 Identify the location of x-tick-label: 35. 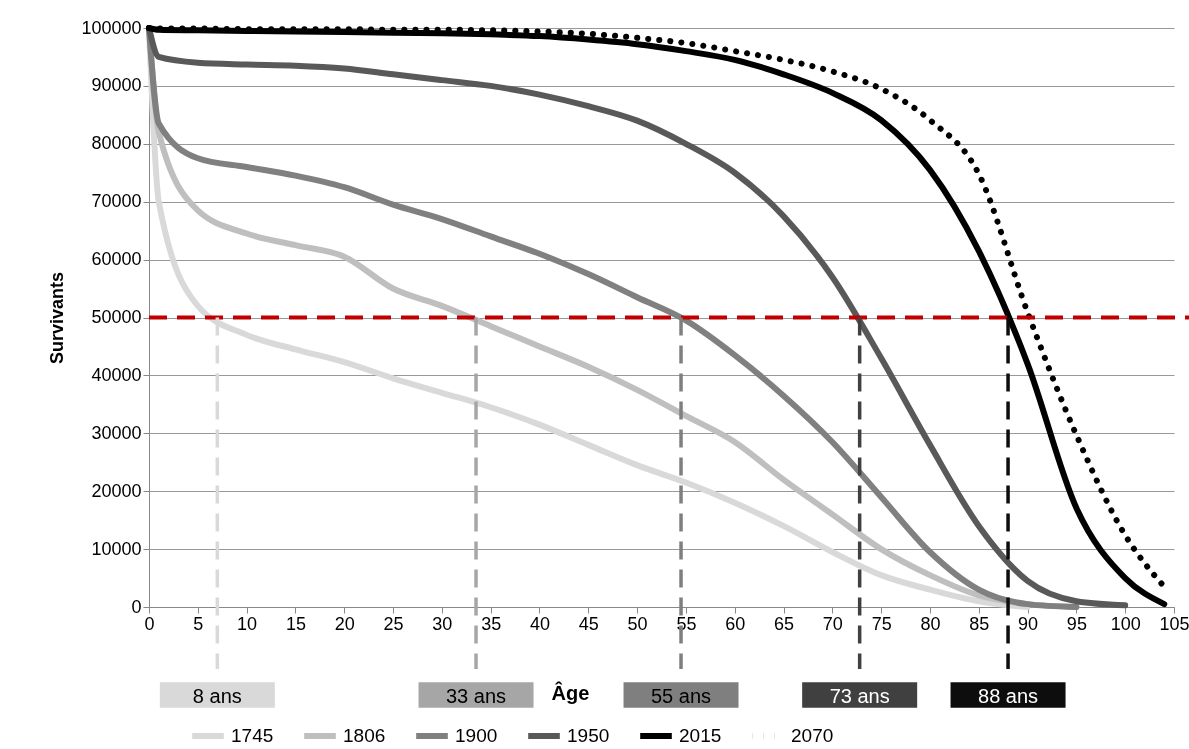
(491, 623).